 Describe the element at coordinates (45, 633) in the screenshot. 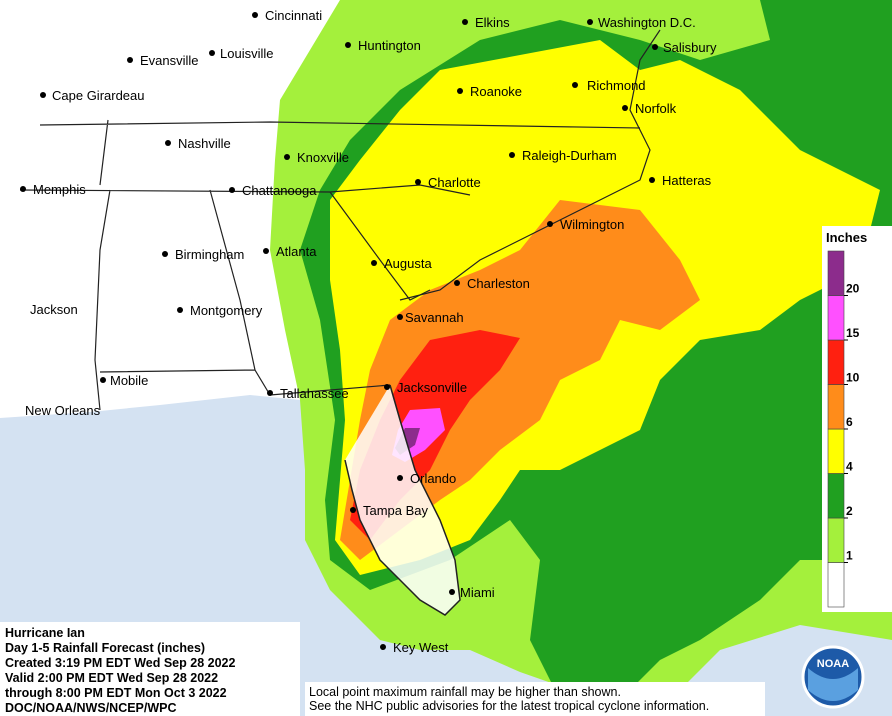

I see `info-line: Hurricane Ian` at that location.